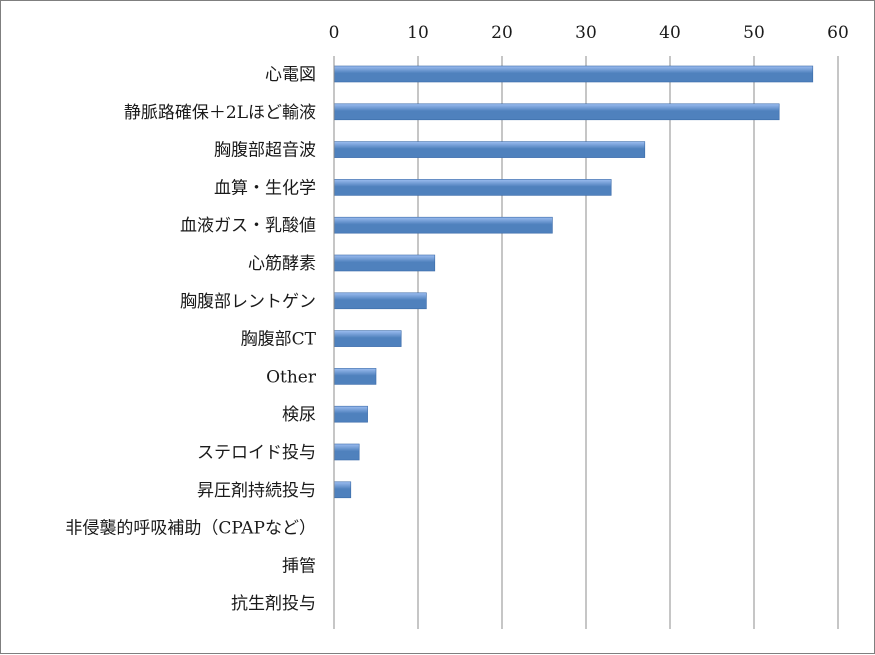 The height and width of the screenshot is (655, 875). I want to click on x-tick-label: 60, so click(838, 33).